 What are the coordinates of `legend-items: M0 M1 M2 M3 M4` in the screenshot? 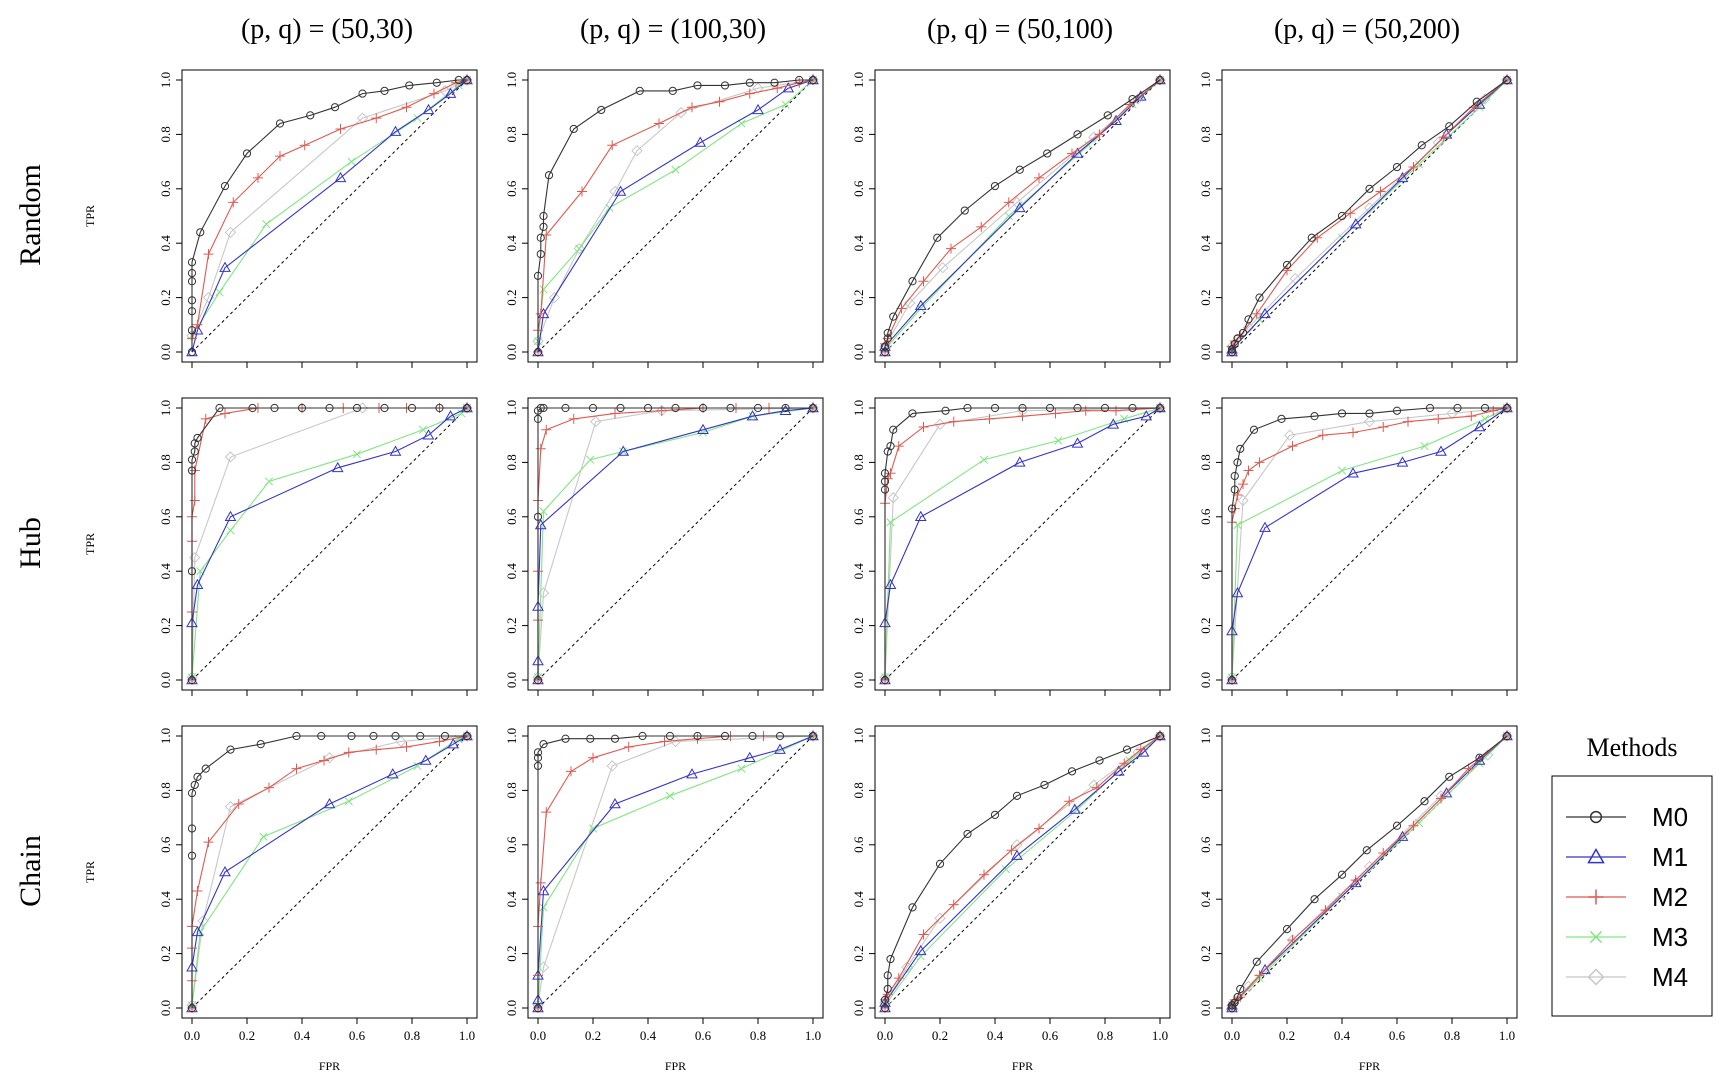 It's located at (1627, 897).